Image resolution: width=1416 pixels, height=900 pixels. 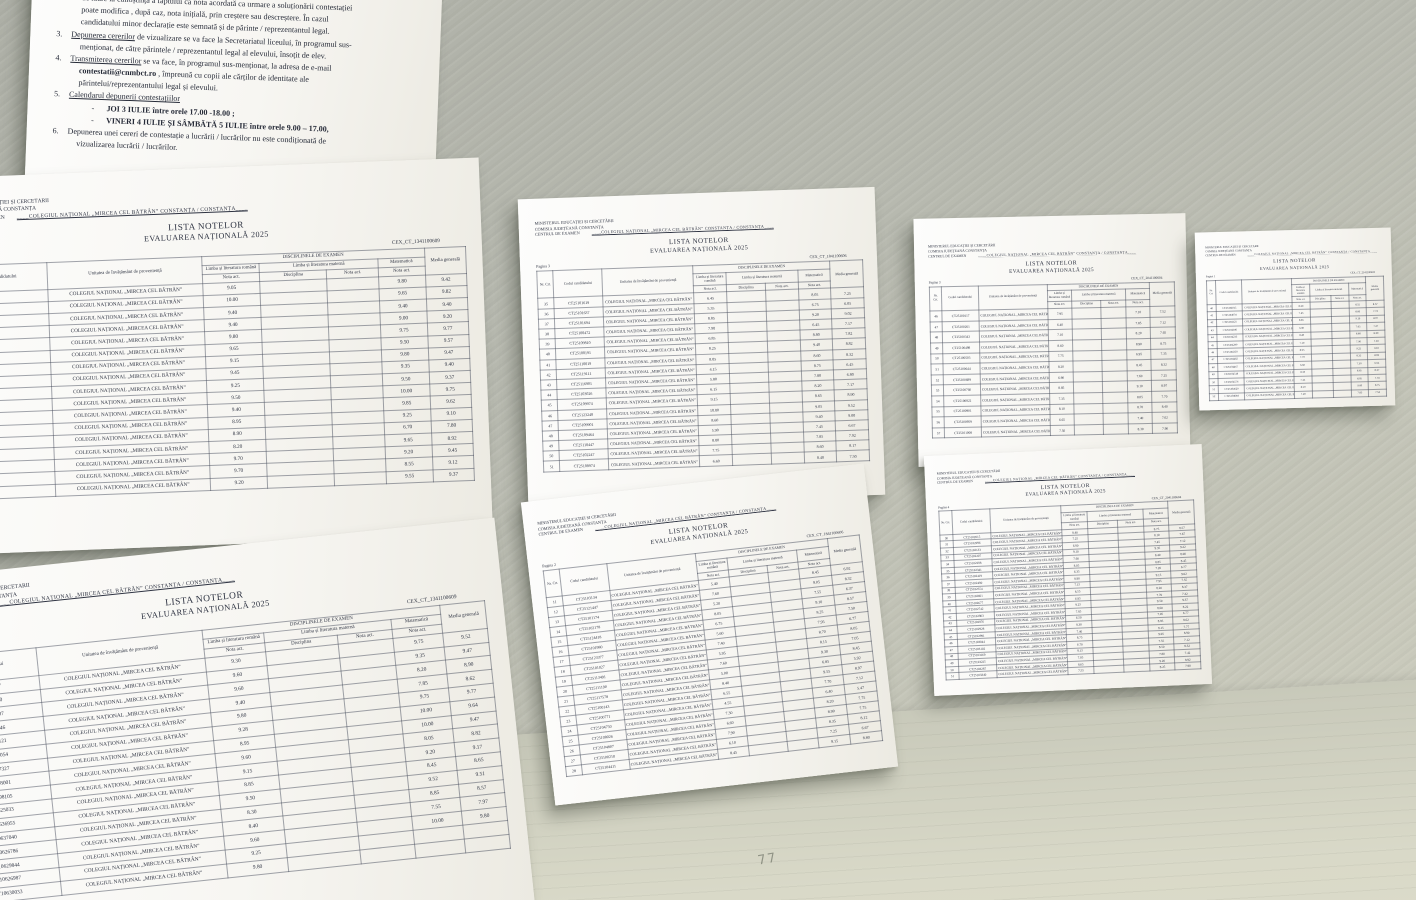 What do you see at coordinates (938, 401) in the screenshot?
I see `row-number-cell: 54` at bounding box center [938, 401].